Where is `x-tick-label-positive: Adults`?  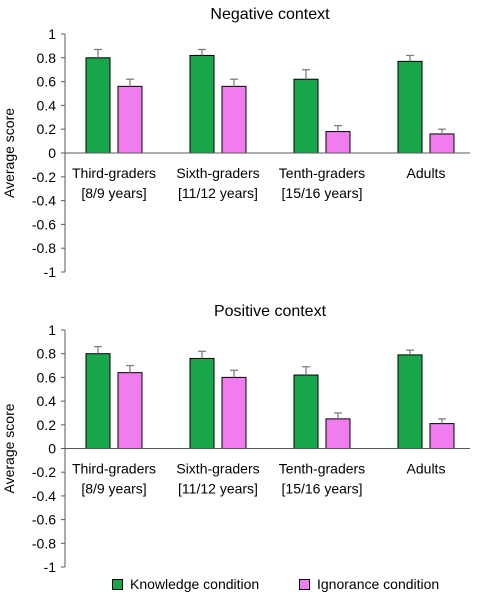 x-tick-label-positive: Adults is located at coordinates (426, 469).